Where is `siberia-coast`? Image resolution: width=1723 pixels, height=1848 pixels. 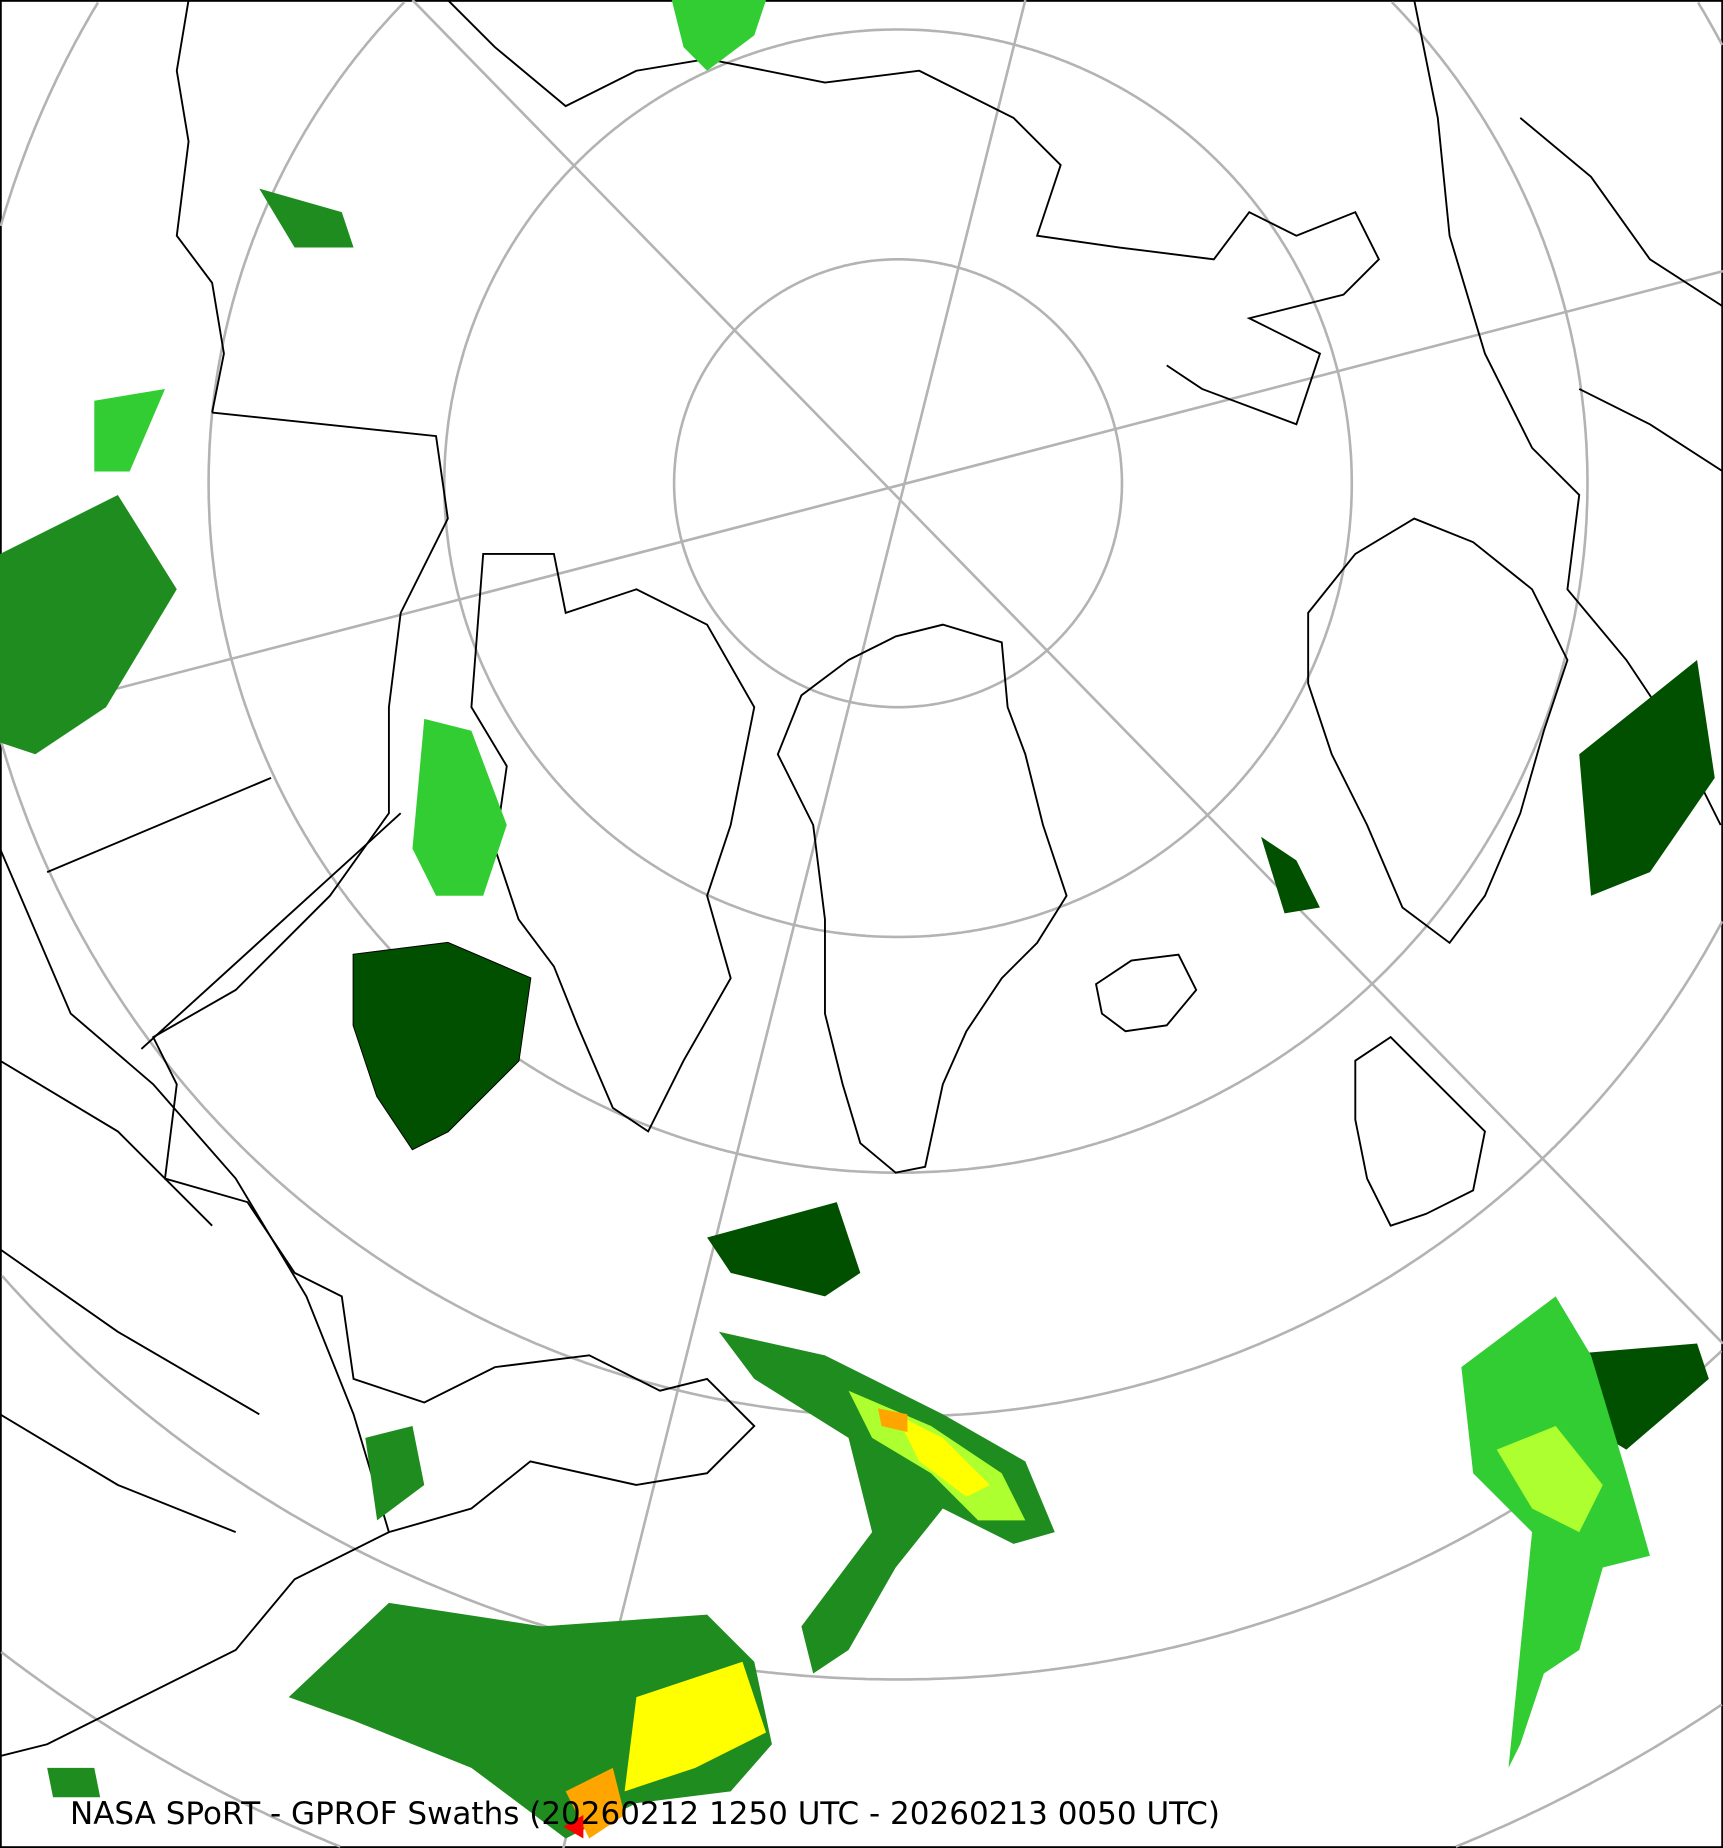 siberia-coast is located at coordinates (914, 213).